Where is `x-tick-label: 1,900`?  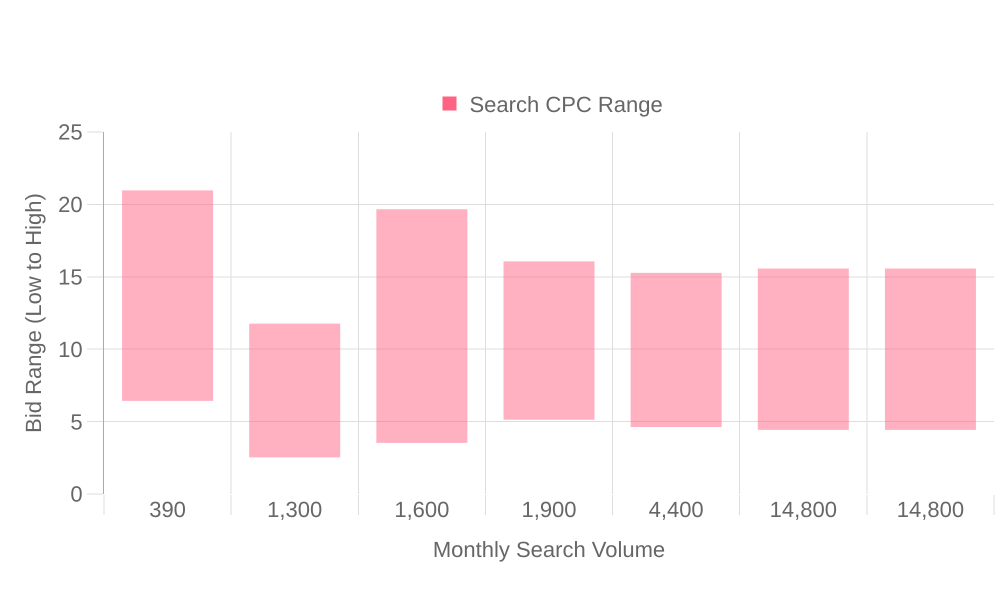
x-tick-label: 1,900 is located at coordinates (549, 509).